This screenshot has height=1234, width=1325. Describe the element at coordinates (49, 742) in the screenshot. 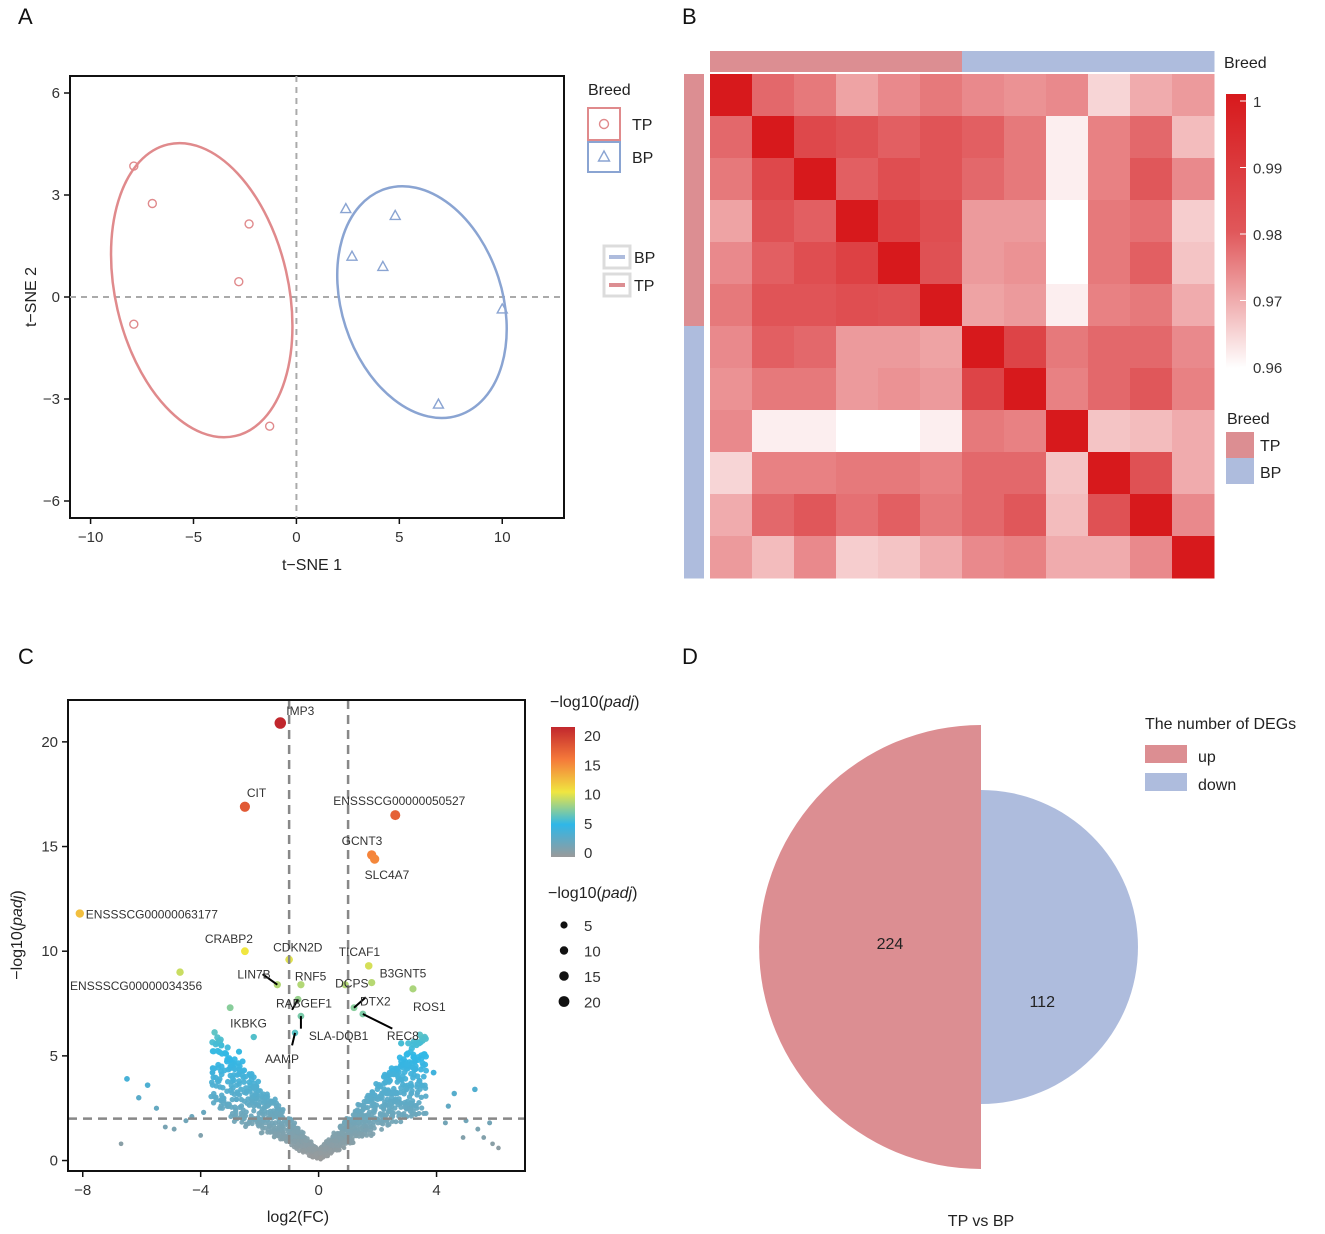

I see `volcano-y-tick-label: 20` at that location.